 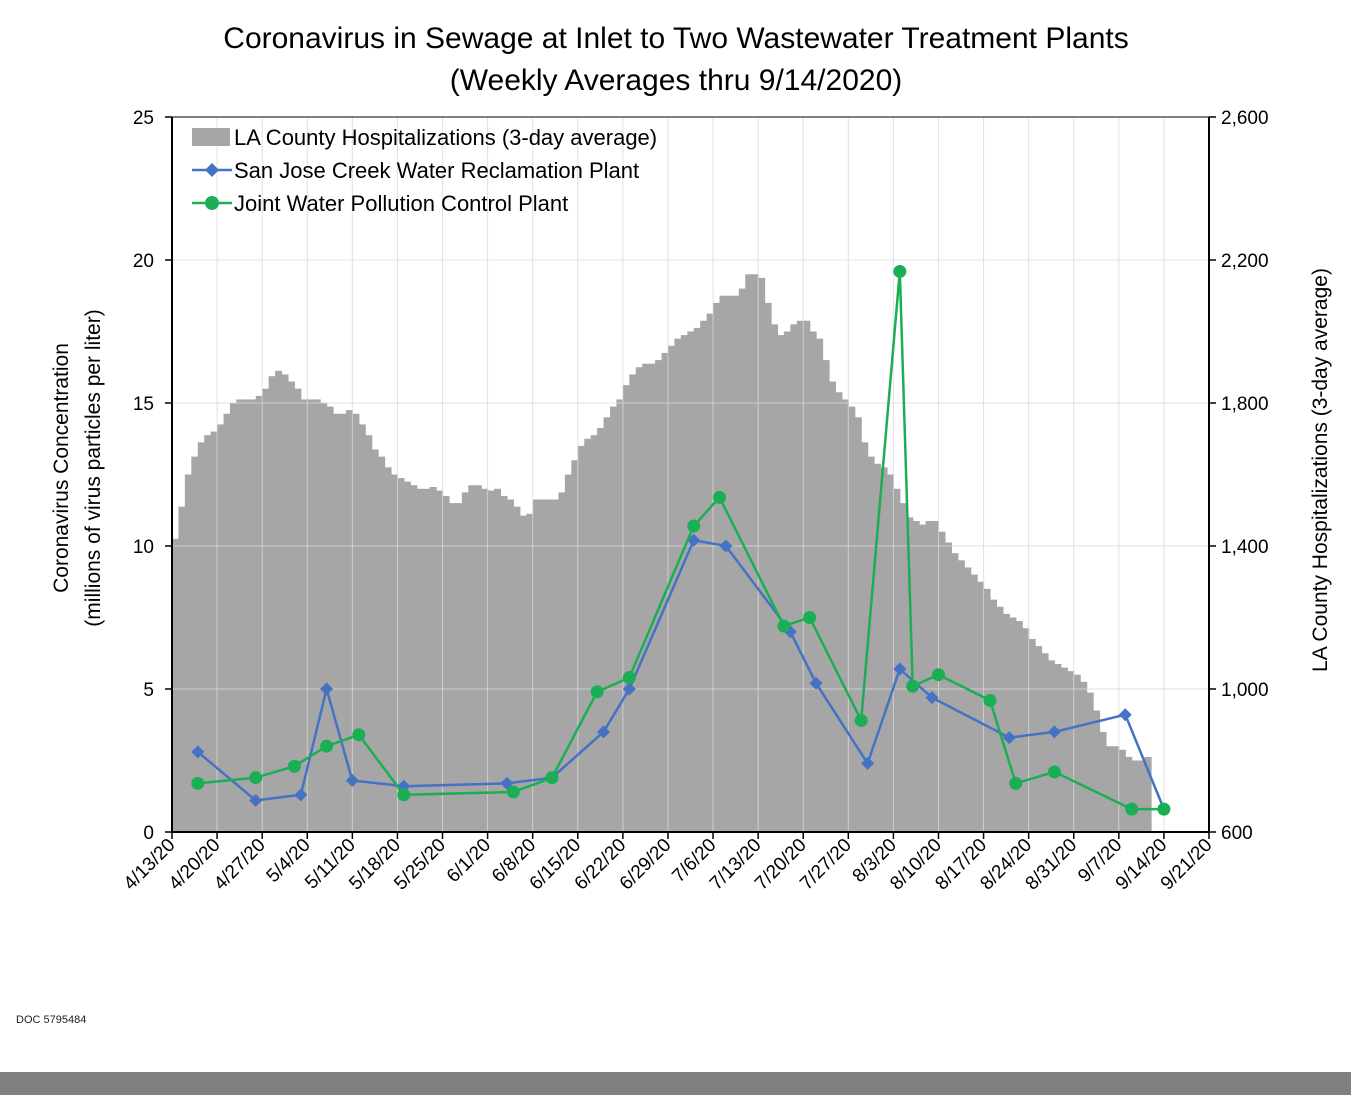 I want to click on legend-marker-diamond, so click(x=212, y=170).